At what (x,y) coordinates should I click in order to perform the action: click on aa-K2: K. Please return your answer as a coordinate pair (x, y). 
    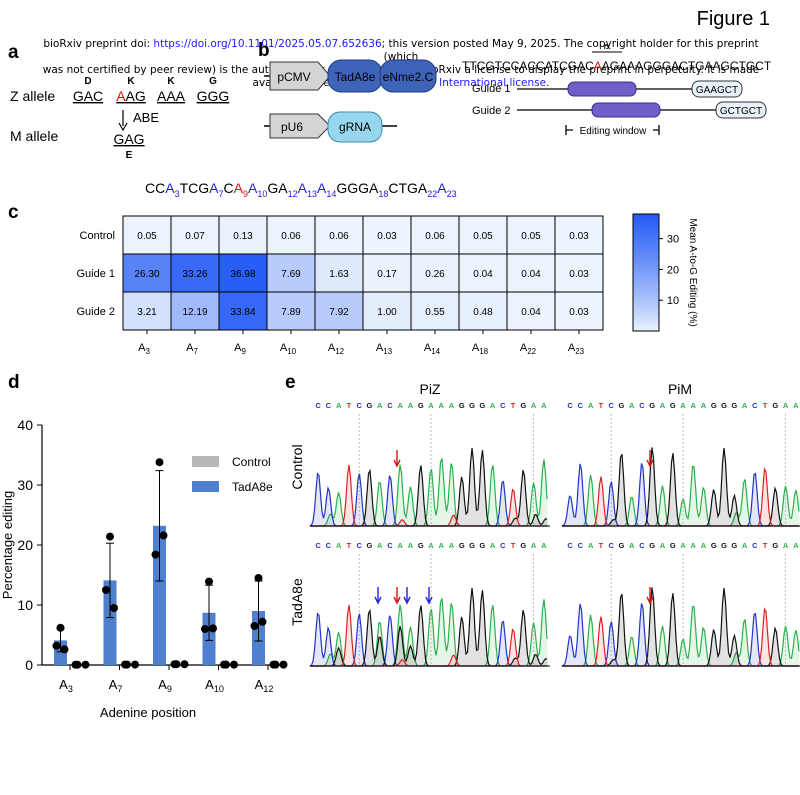
    Looking at the image, I should click on (171, 81).